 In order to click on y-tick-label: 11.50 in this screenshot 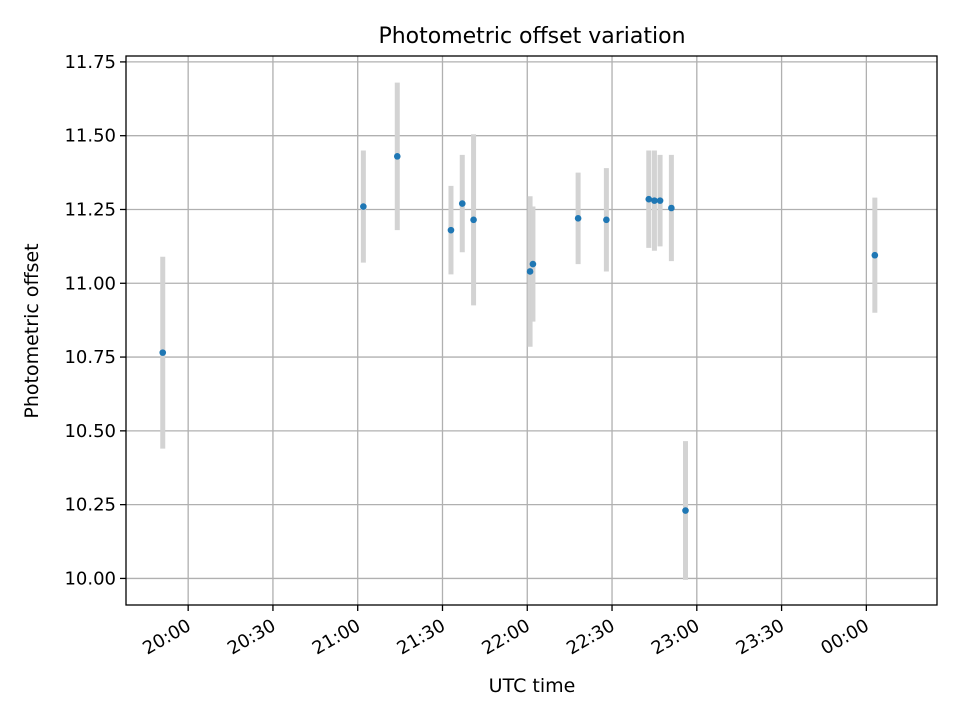, I will do `click(90, 136)`.